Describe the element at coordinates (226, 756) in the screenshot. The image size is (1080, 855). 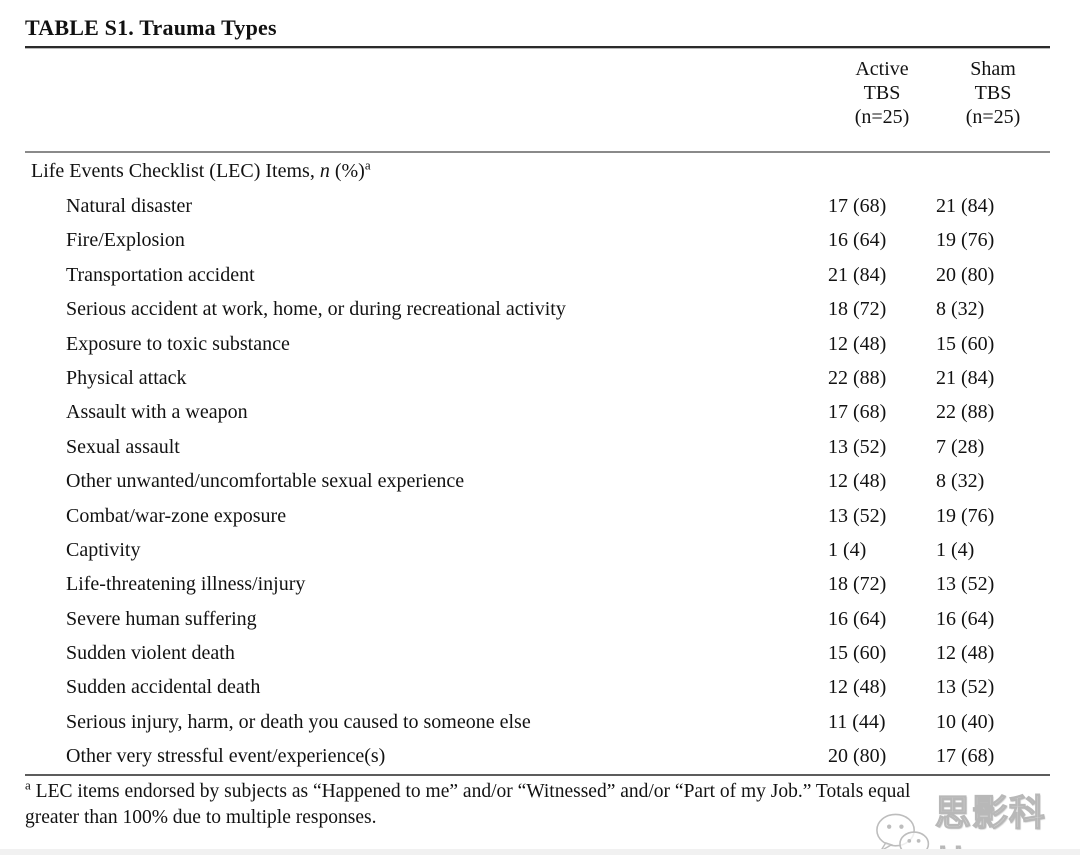
I see `row-label: Other very stressful event/experience(s)` at that location.